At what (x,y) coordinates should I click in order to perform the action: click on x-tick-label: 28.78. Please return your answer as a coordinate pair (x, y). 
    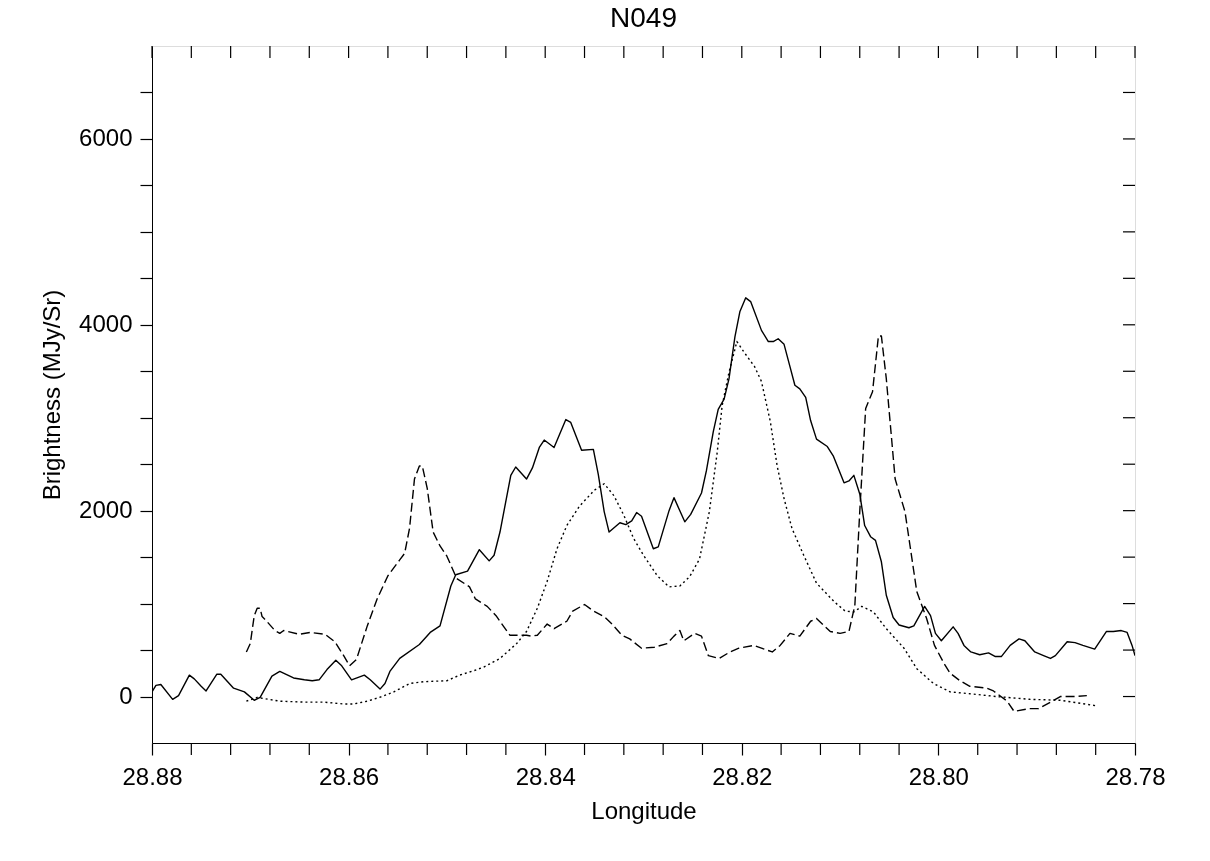
    Looking at the image, I should click on (1135, 776).